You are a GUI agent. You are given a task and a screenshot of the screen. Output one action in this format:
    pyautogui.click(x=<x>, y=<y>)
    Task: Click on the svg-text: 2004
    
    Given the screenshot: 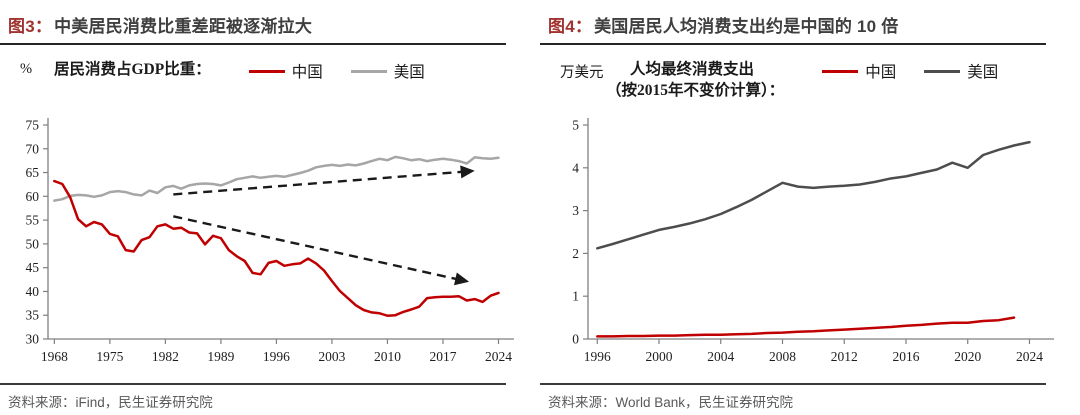 What is the action you would take?
    pyautogui.click(x=720, y=356)
    